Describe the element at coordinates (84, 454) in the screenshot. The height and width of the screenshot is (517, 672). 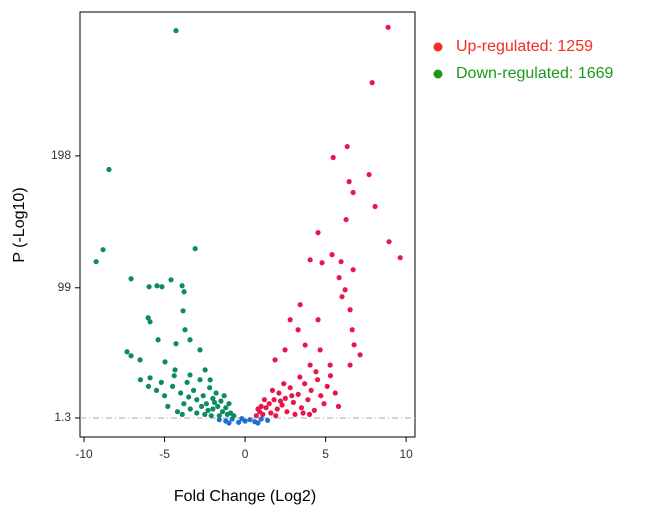
I see `x-tick-label: -10` at that location.